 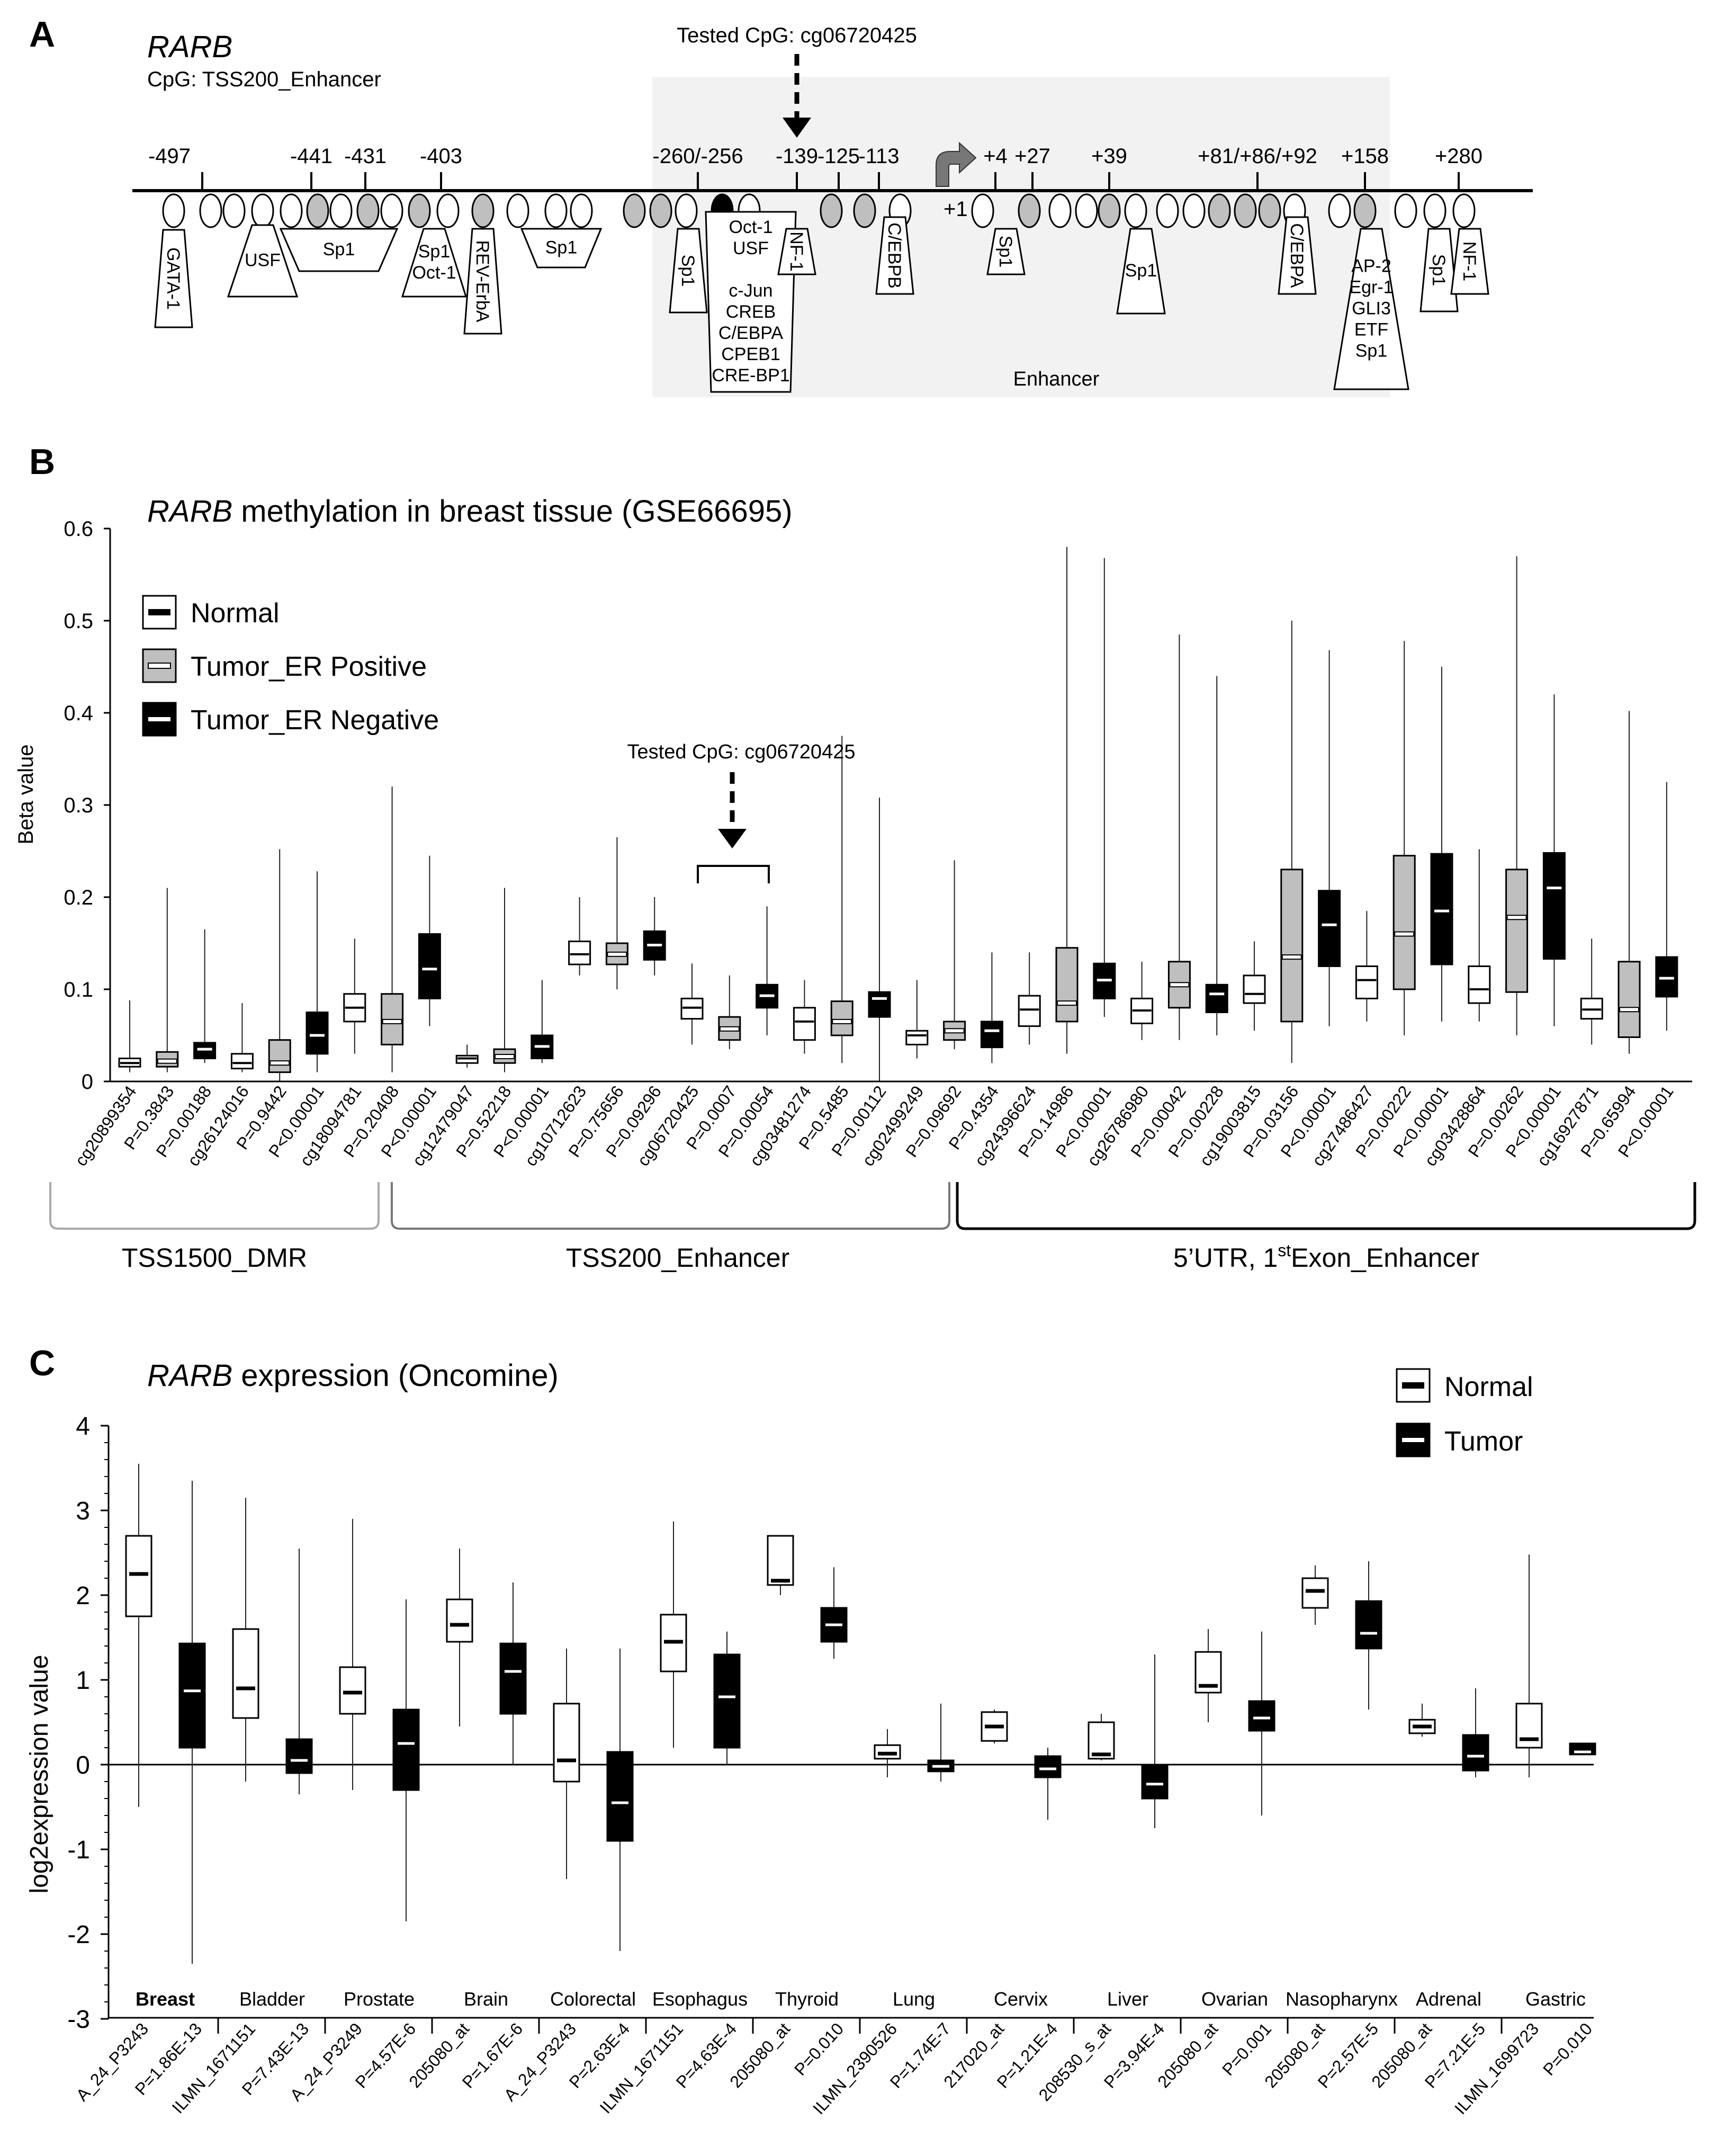 What do you see at coordinates (78, 2020) in the screenshot?
I see `y-tick-label: -3` at bounding box center [78, 2020].